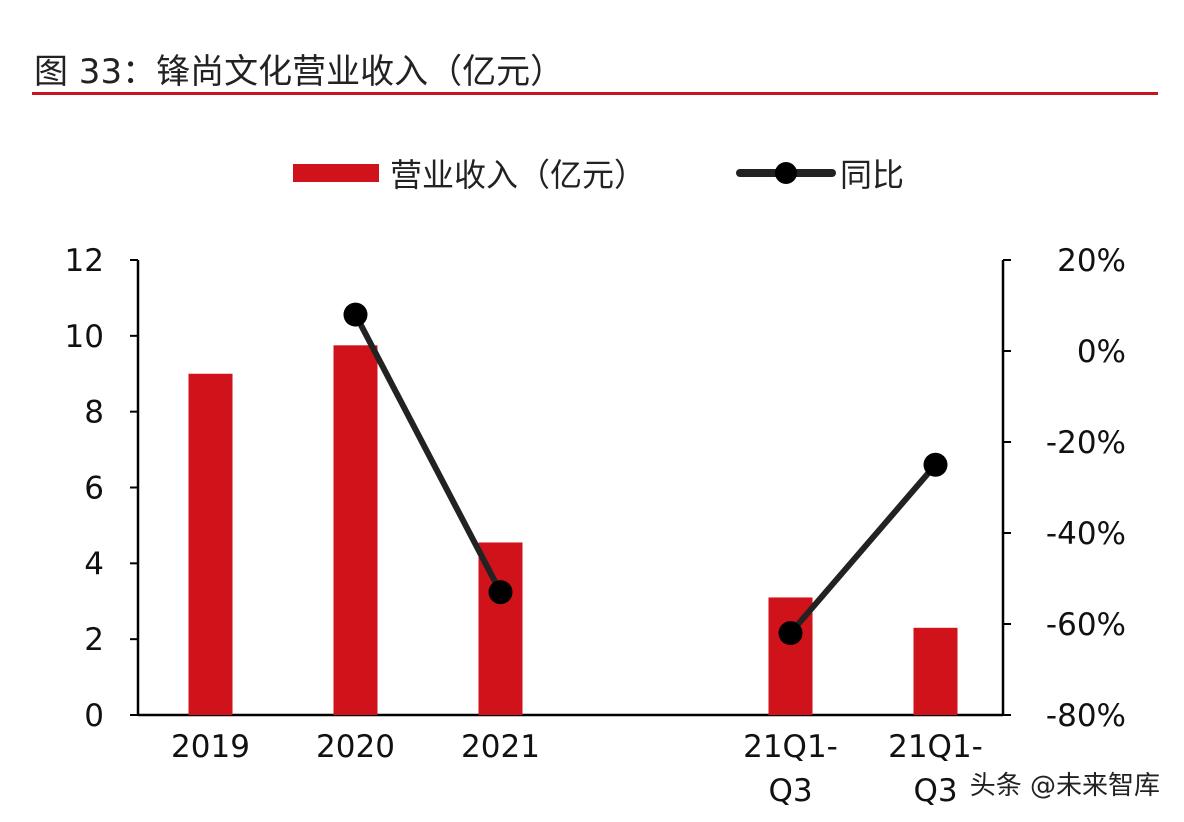 This screenshot has width=1184, height=822. I want to click on yoy-point-21Q1-Q3, so click(790, 633).